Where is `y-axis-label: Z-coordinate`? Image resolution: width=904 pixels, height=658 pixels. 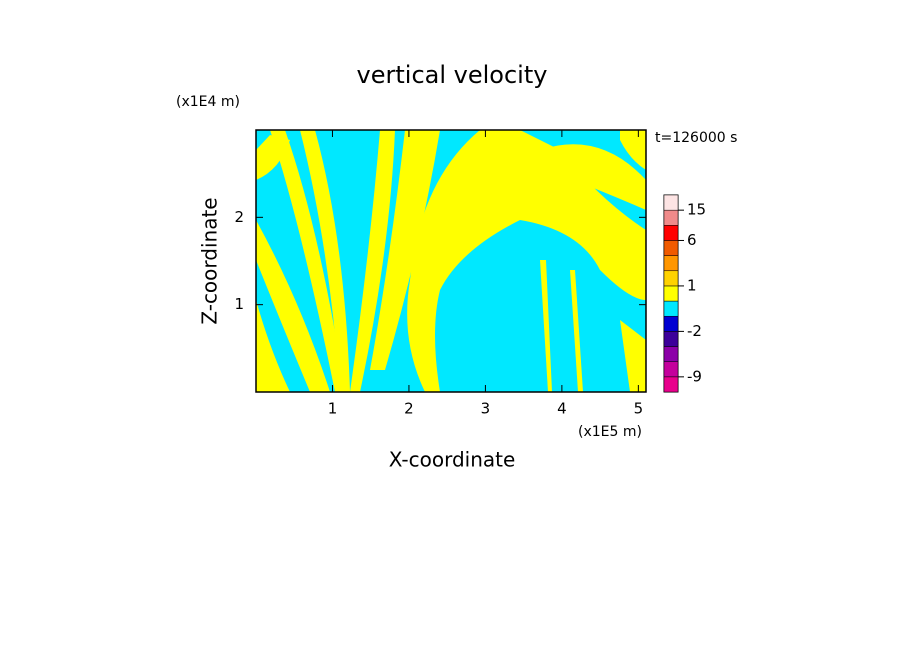 y-axis-label: Z-coordinate is located at coordinates (210, 260).